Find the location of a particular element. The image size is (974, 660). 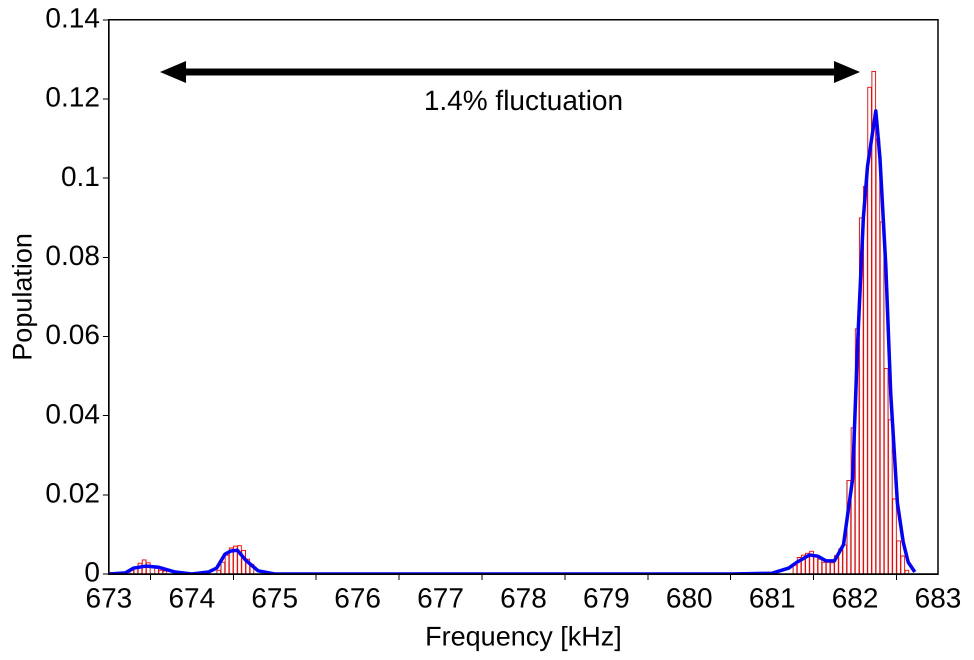

x-tick-label: 683 is located at coordinates (938, 598).